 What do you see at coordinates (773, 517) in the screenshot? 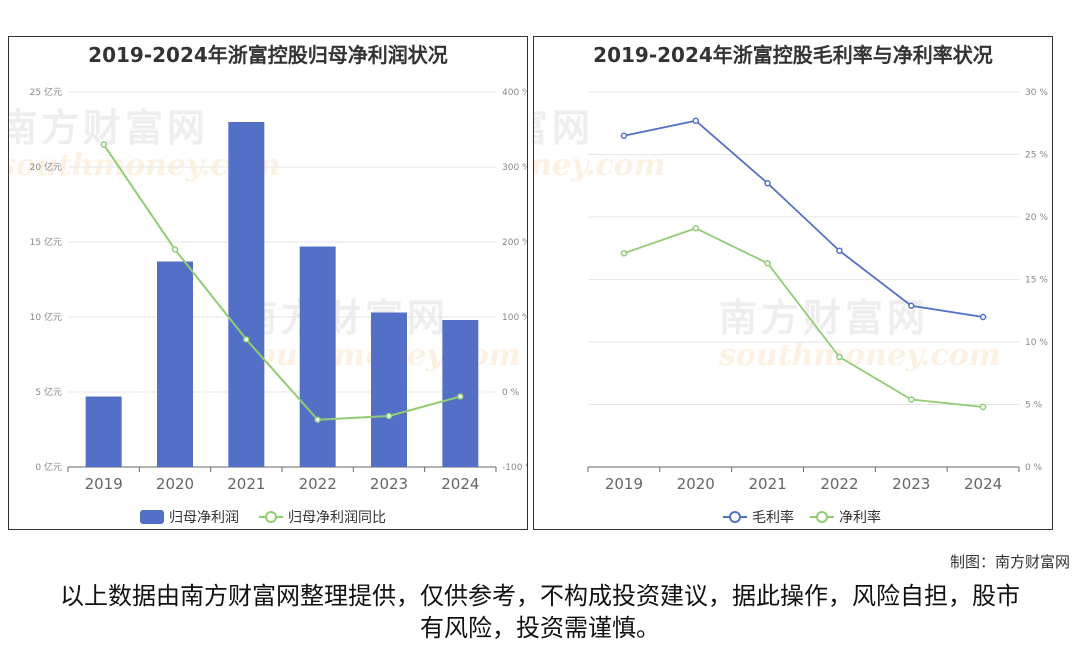
I see `legend-label: 毛利率` at bounding box center [773, 517].